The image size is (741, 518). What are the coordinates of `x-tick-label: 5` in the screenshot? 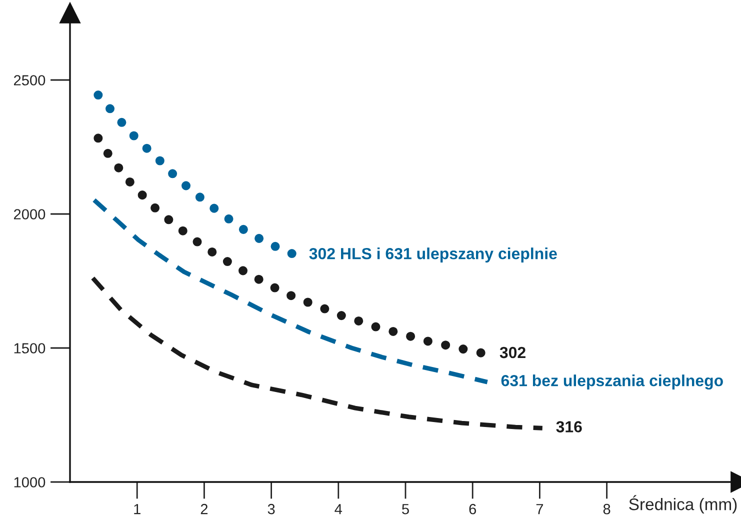 It's located at (405, 509).